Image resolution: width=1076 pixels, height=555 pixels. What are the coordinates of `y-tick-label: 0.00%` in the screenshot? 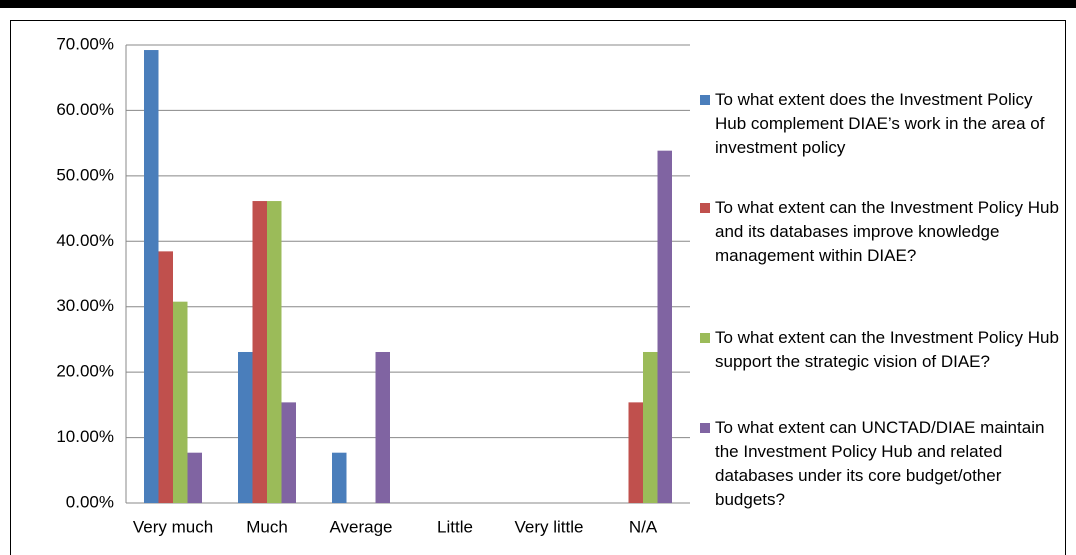 It's located at (90, 501).